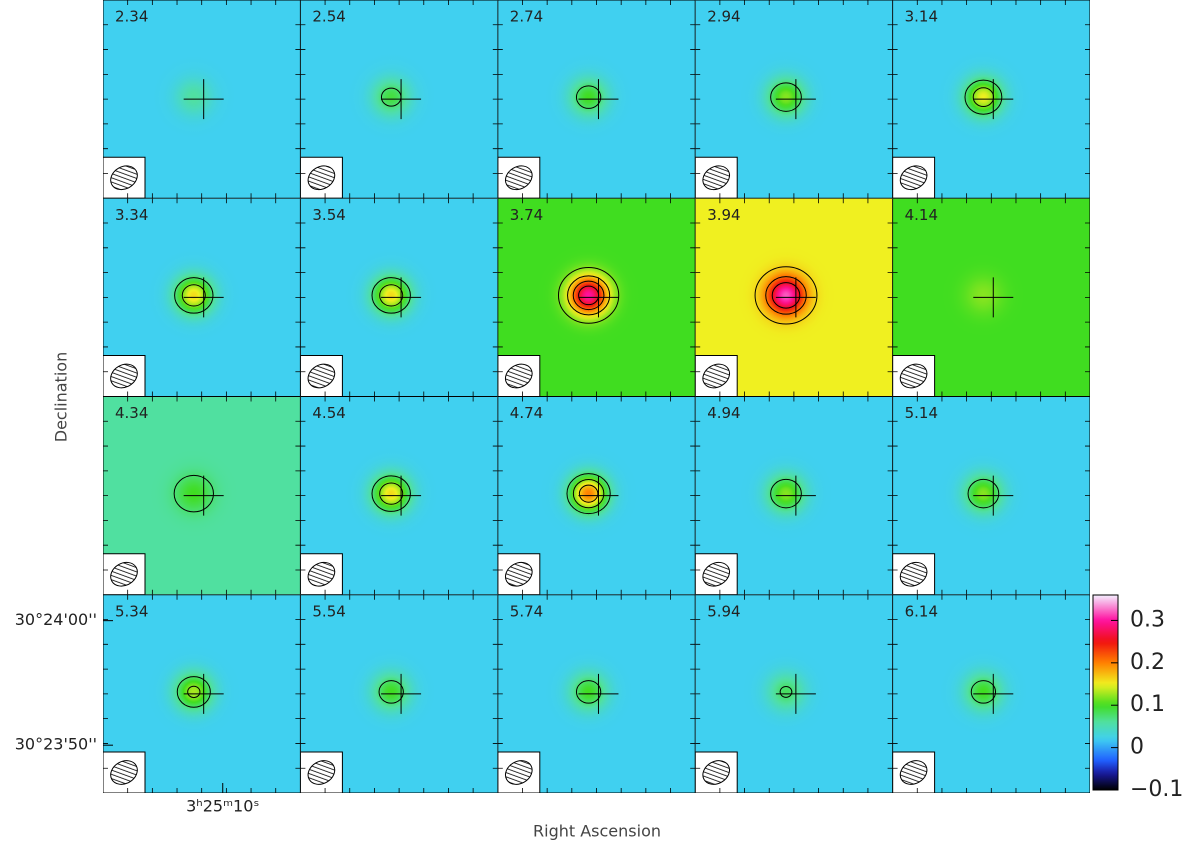 The height and width of the screenshot is (846, 1200). I want to click on panel-label: 2.34, so click(131, 17).